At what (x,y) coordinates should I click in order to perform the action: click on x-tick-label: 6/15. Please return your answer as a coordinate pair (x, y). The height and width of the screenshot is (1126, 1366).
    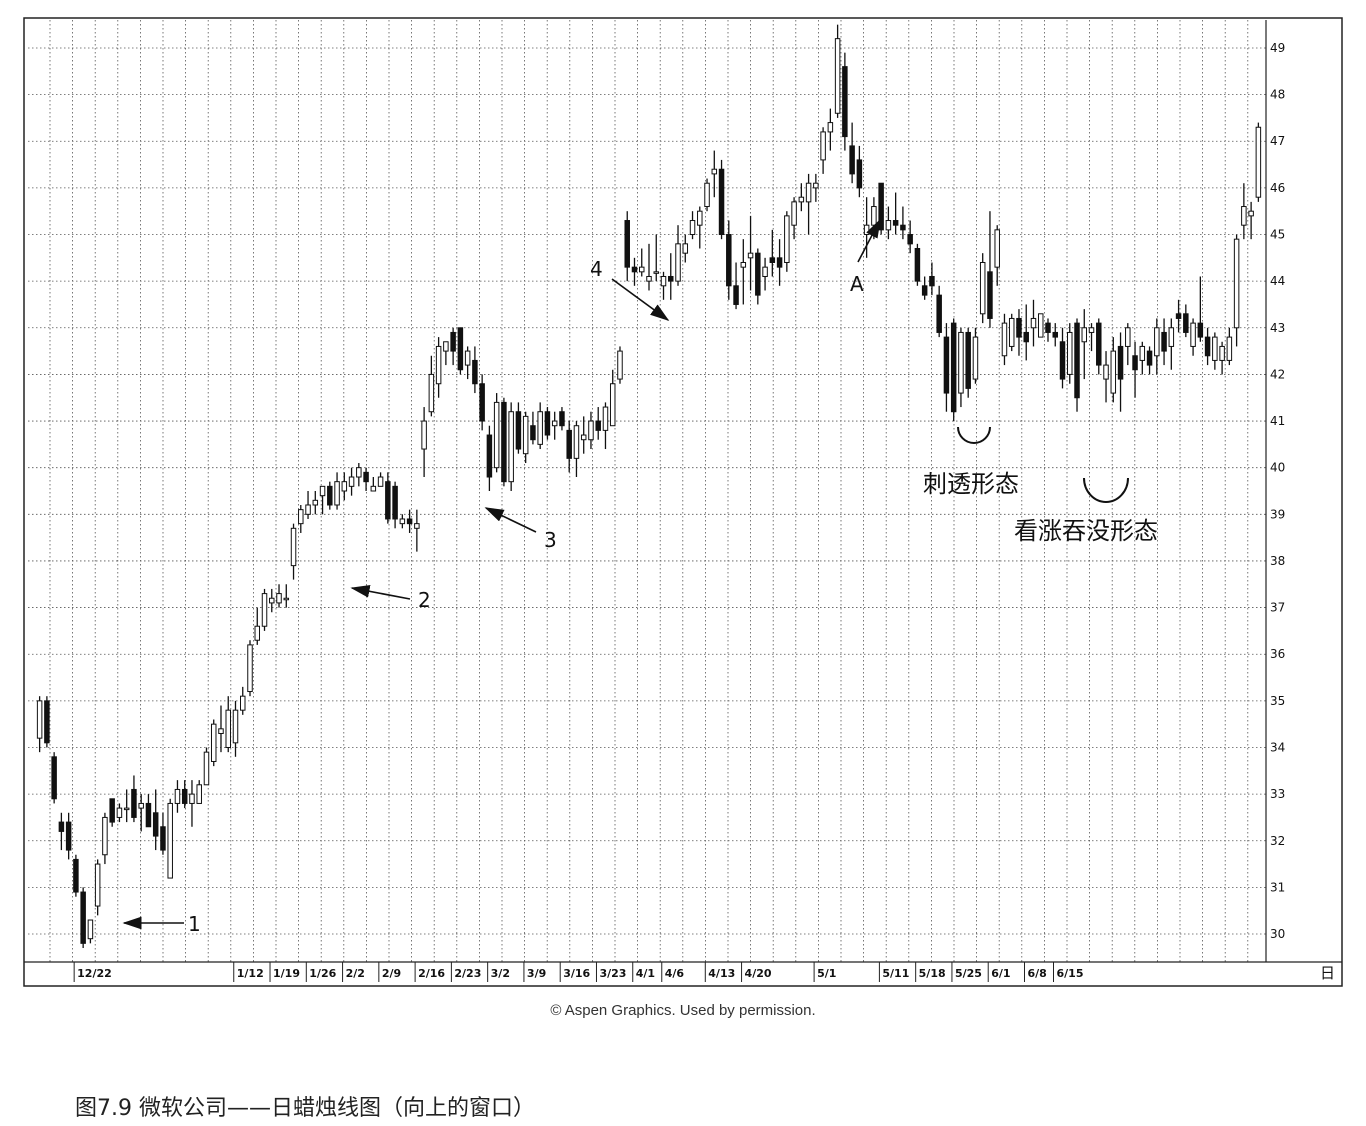
    Looking at the image, I should click on (1070, 973).